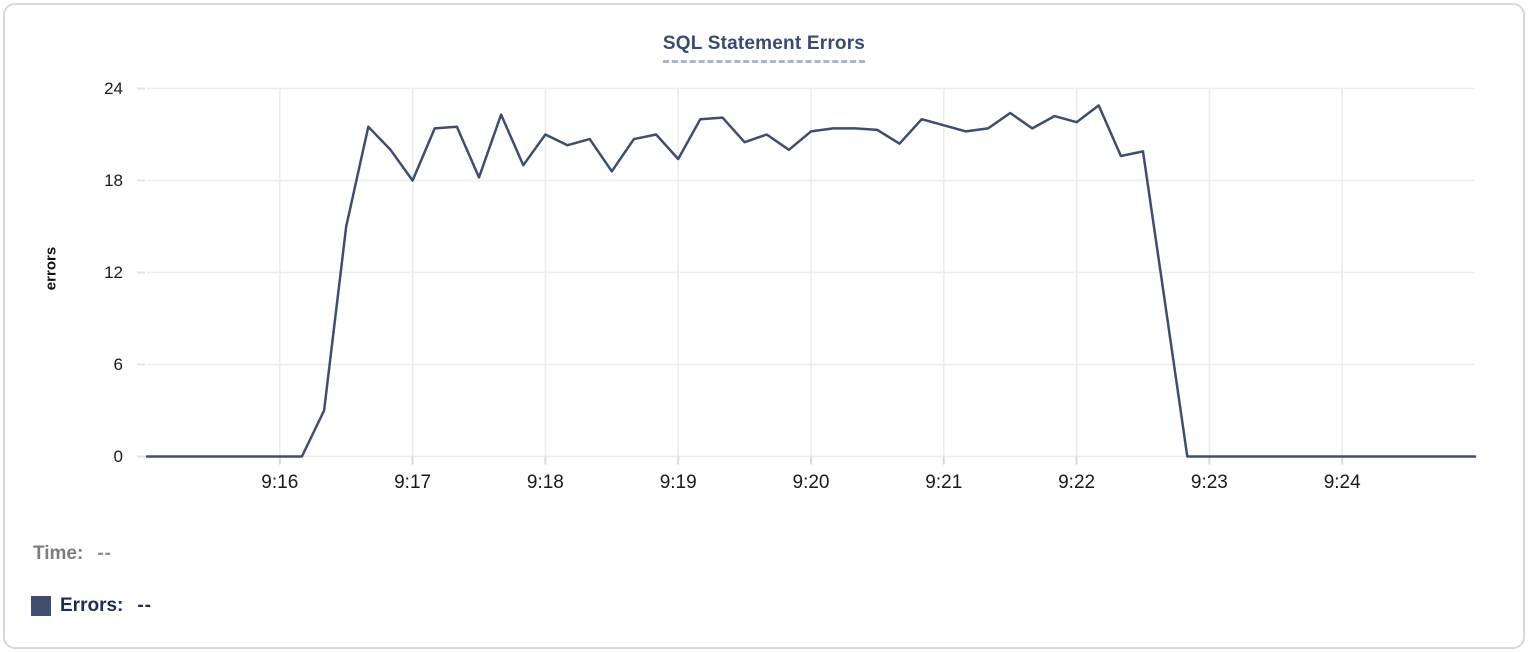 Image resolution: width=1528 pixels, height=652 pixels. What do you see at coordinates (41, 606) in the screenshot?
I see `errors-series-swatch-icon` at bounding box center [41, 606].